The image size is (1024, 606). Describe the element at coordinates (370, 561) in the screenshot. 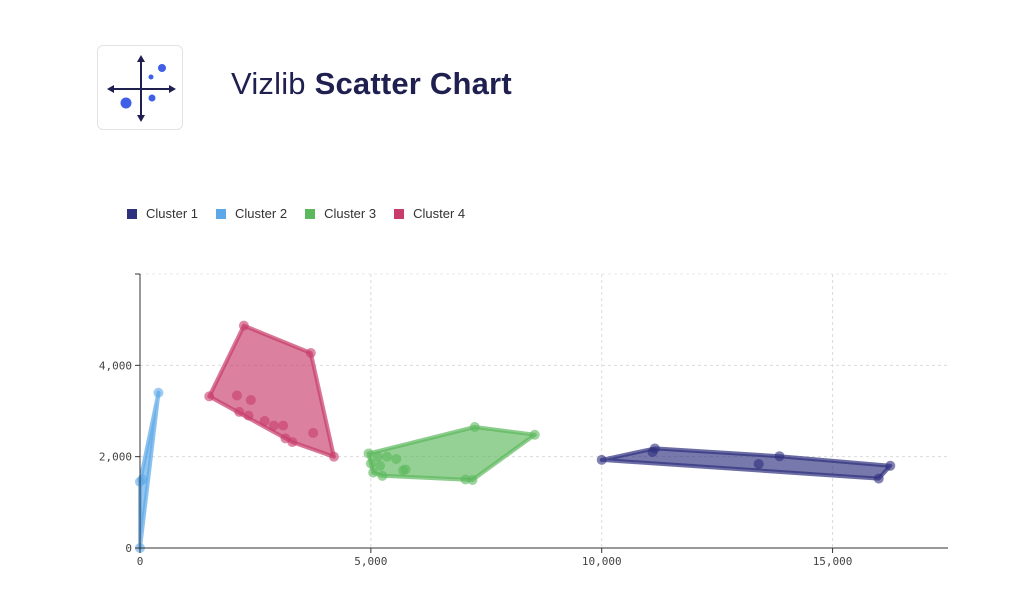

I see `x-tick-label: 5,000` at that location.